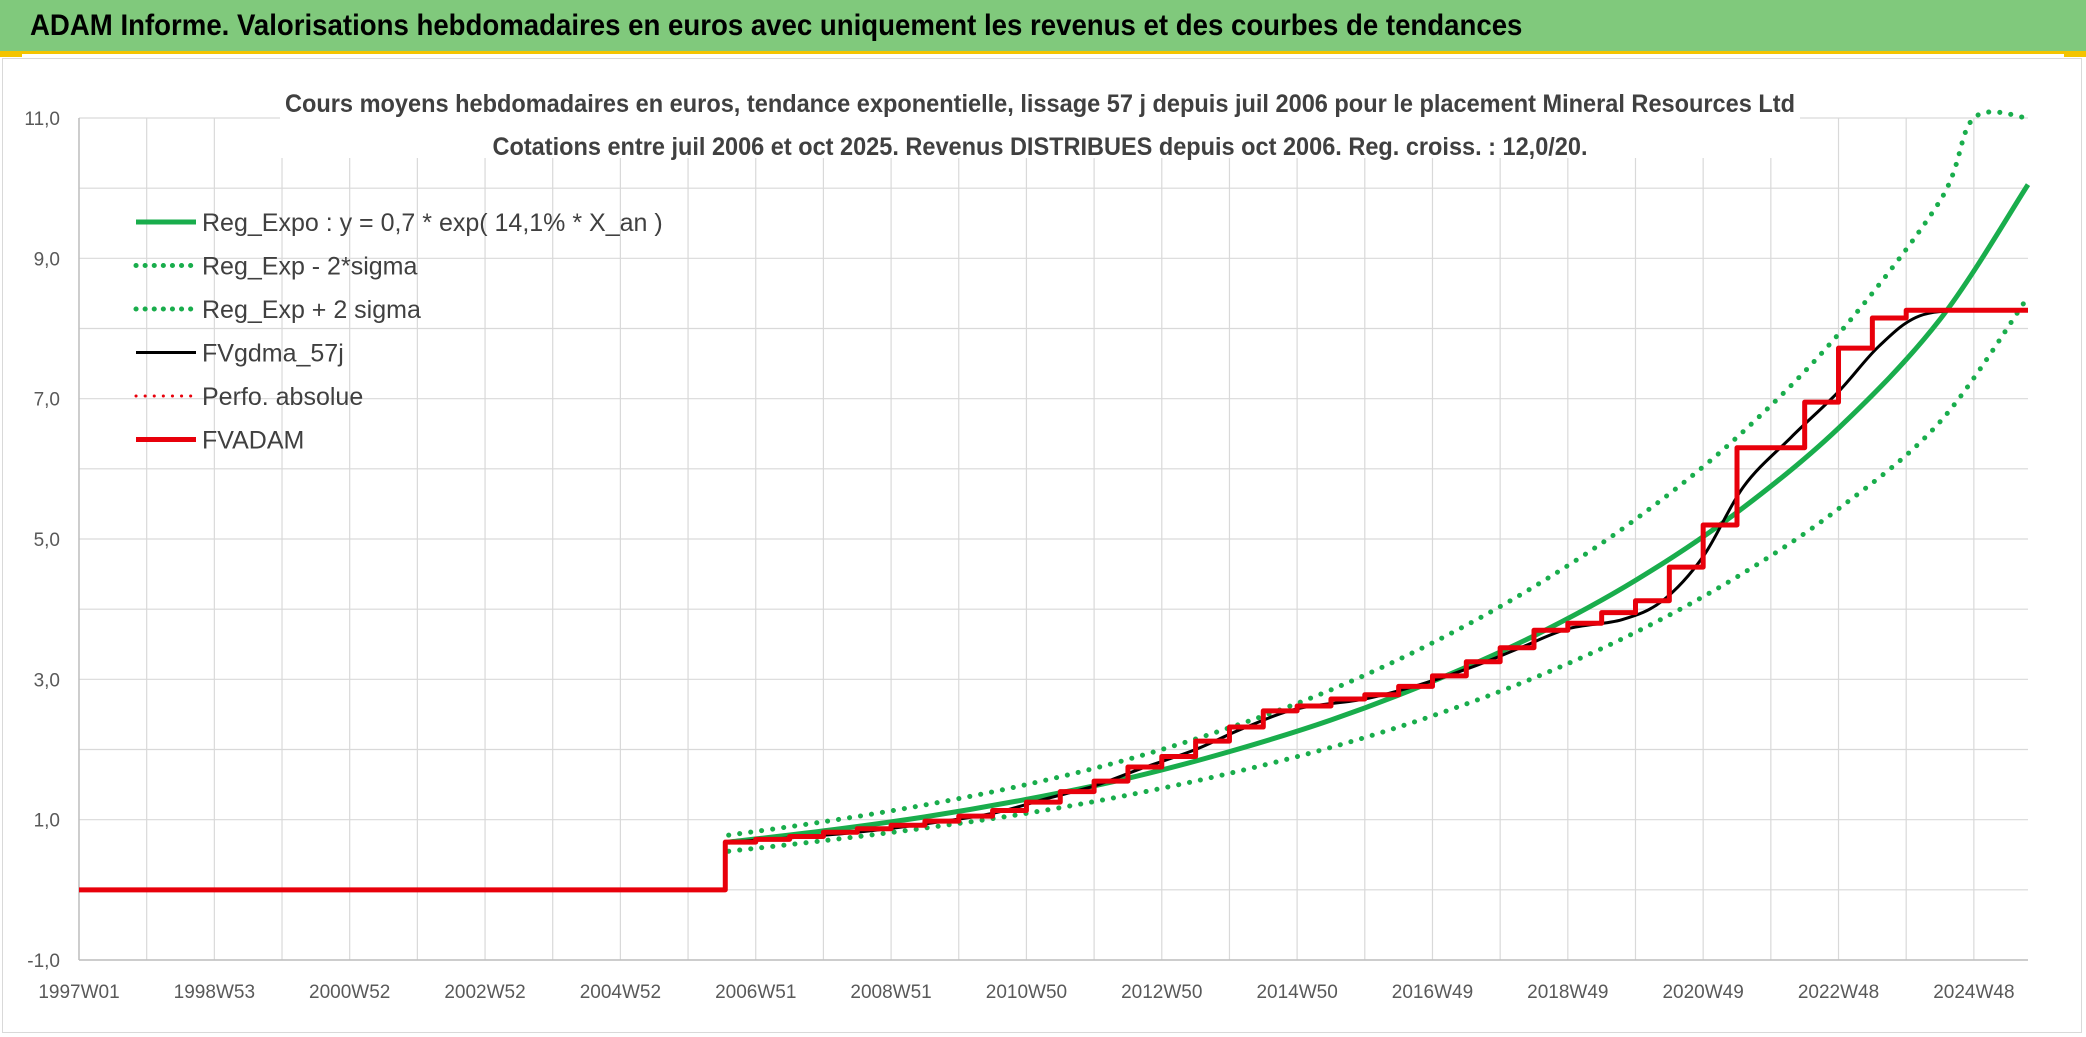  What do you see at coordinates (11, 54) in the screenshot?
I see `corner-mark-left` at bounding box center [11, 54].